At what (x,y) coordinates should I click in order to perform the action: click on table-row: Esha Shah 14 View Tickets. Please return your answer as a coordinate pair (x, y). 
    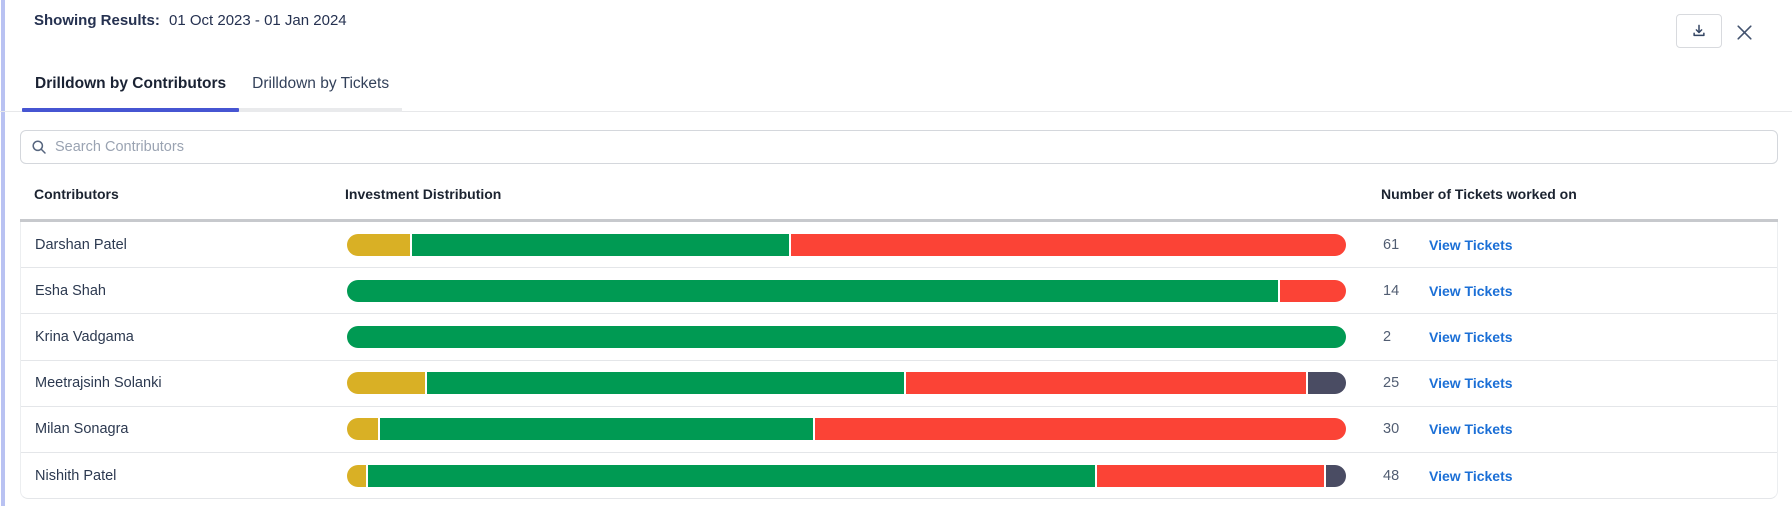
    Looking at the image, I should click on (899, 291).